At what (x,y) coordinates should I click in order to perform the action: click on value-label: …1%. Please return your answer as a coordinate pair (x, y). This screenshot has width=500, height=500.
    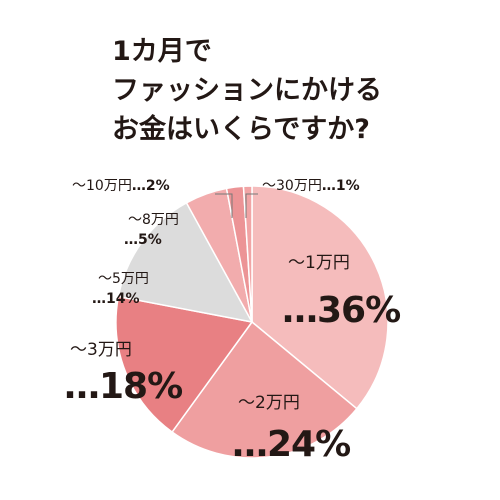
    Looking at the image, I should click on (341, 186).